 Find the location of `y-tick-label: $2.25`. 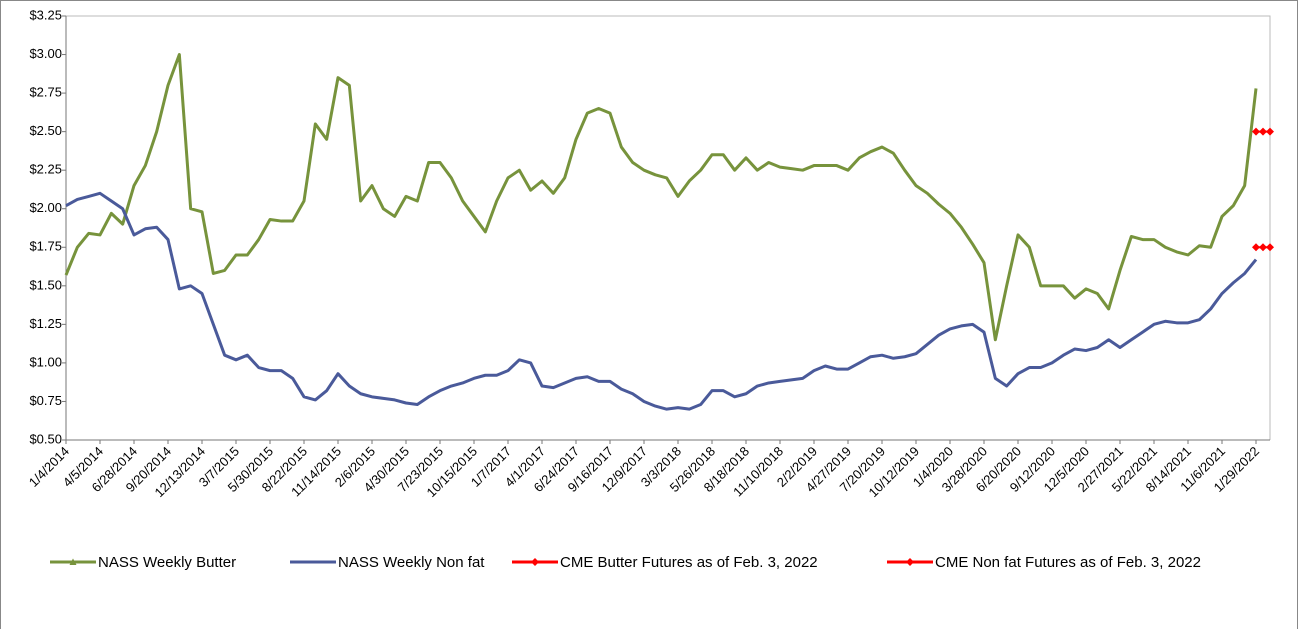

y-tick-label: $2.25 is located at coordinates (45, 169).